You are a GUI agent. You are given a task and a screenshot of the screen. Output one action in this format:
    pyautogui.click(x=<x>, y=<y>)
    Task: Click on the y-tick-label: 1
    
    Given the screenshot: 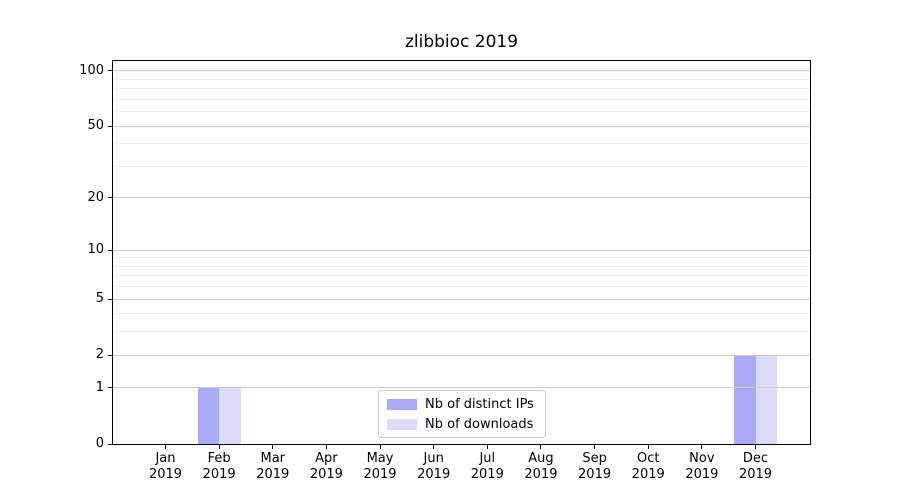 What is the action you would take?
    pyautogui.click(x=99, y=387)
    